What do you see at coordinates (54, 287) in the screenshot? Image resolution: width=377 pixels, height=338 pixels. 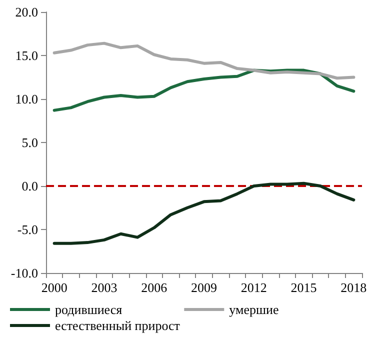 I see `x-tick-label: 2000` at bounding box center [54, 287].